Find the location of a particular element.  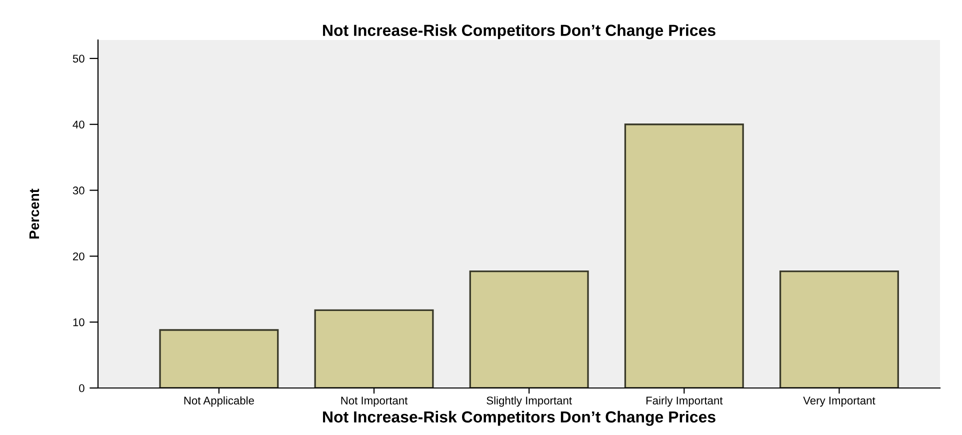

chart-title: Not Increase-Risk Competitors Don’t Change Prices is located at coordinates (519, 32).